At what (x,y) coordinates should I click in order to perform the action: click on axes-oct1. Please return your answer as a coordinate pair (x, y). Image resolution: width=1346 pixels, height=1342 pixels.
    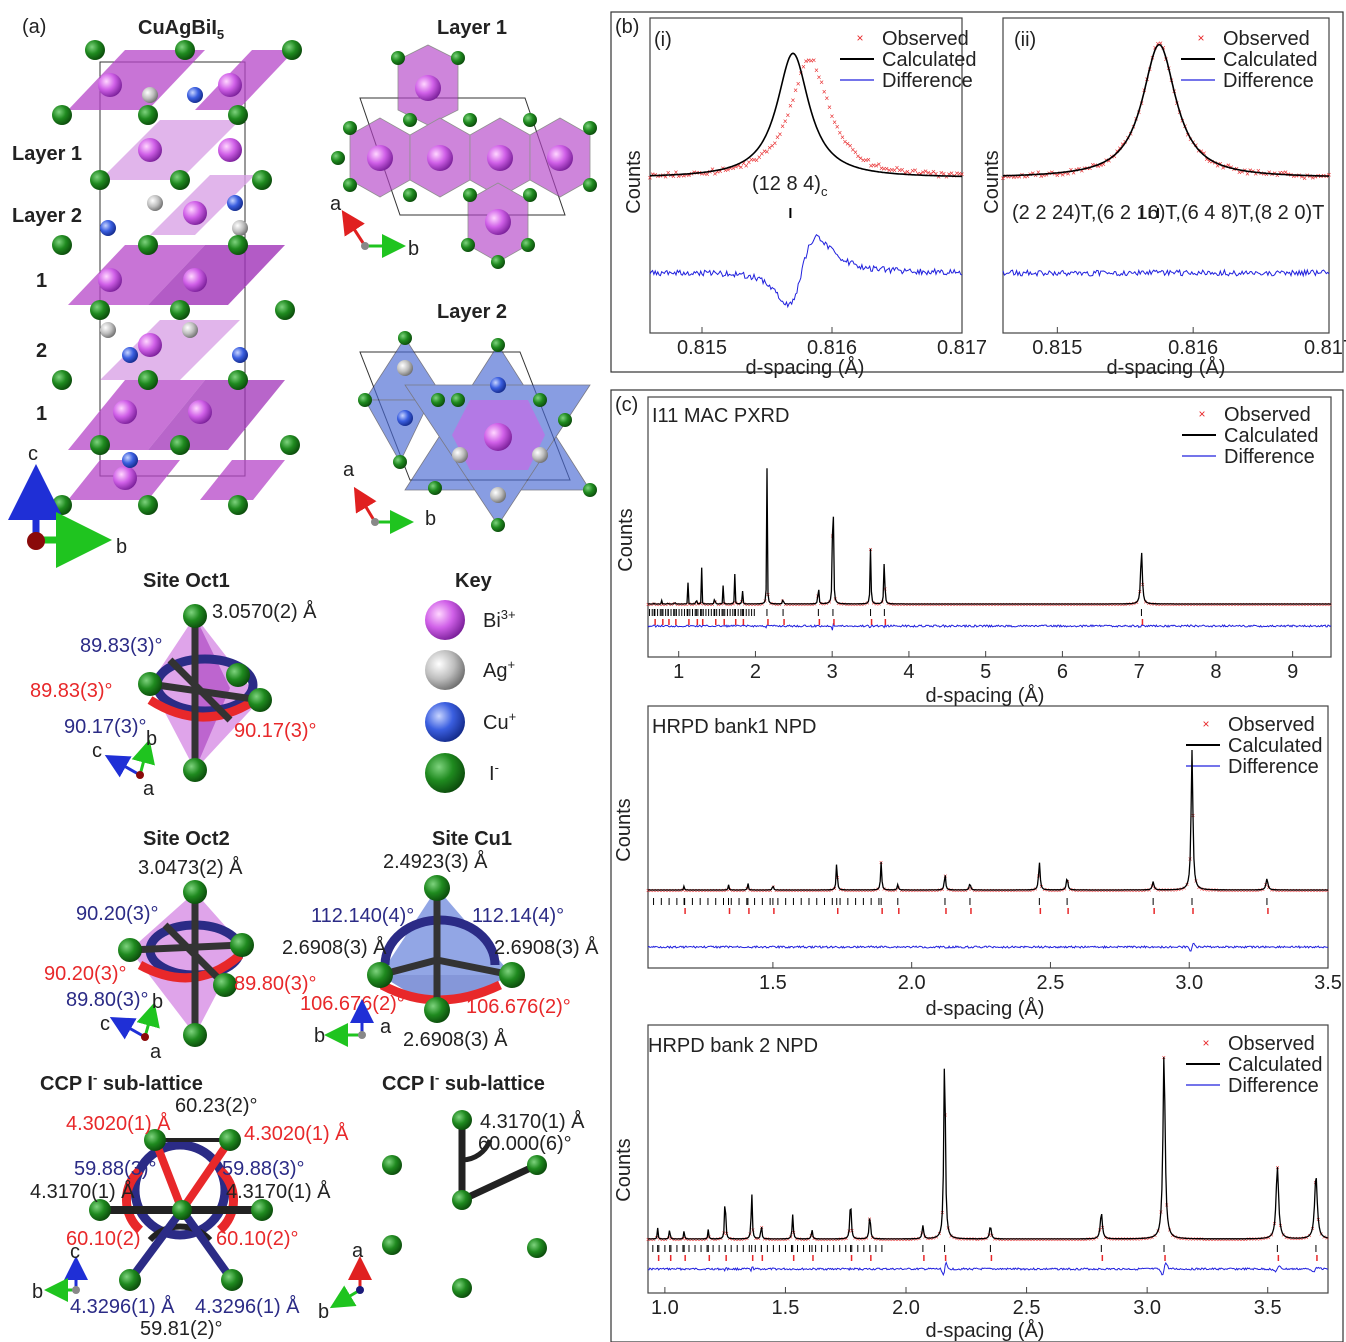
    Looking at the image, I should click on (129, 759).